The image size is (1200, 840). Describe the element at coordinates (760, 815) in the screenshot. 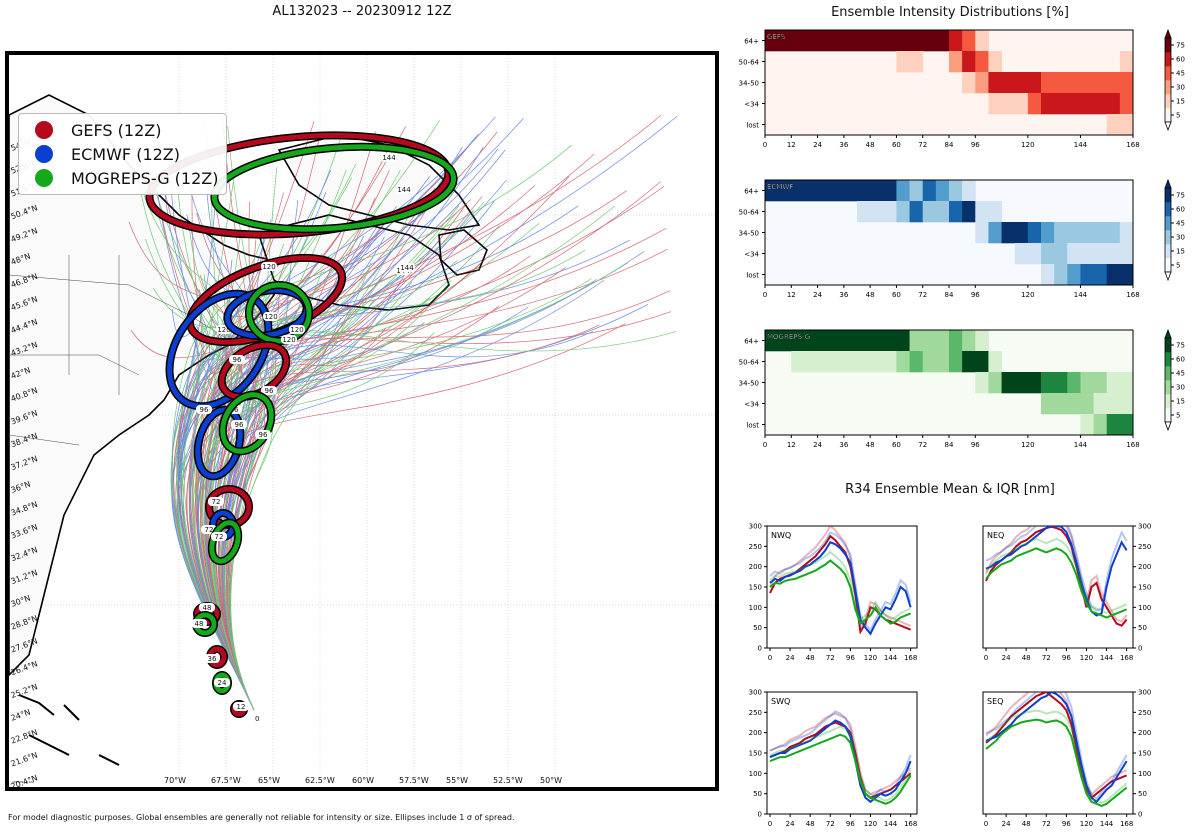

I see `y-tick-label: 0` at that location.